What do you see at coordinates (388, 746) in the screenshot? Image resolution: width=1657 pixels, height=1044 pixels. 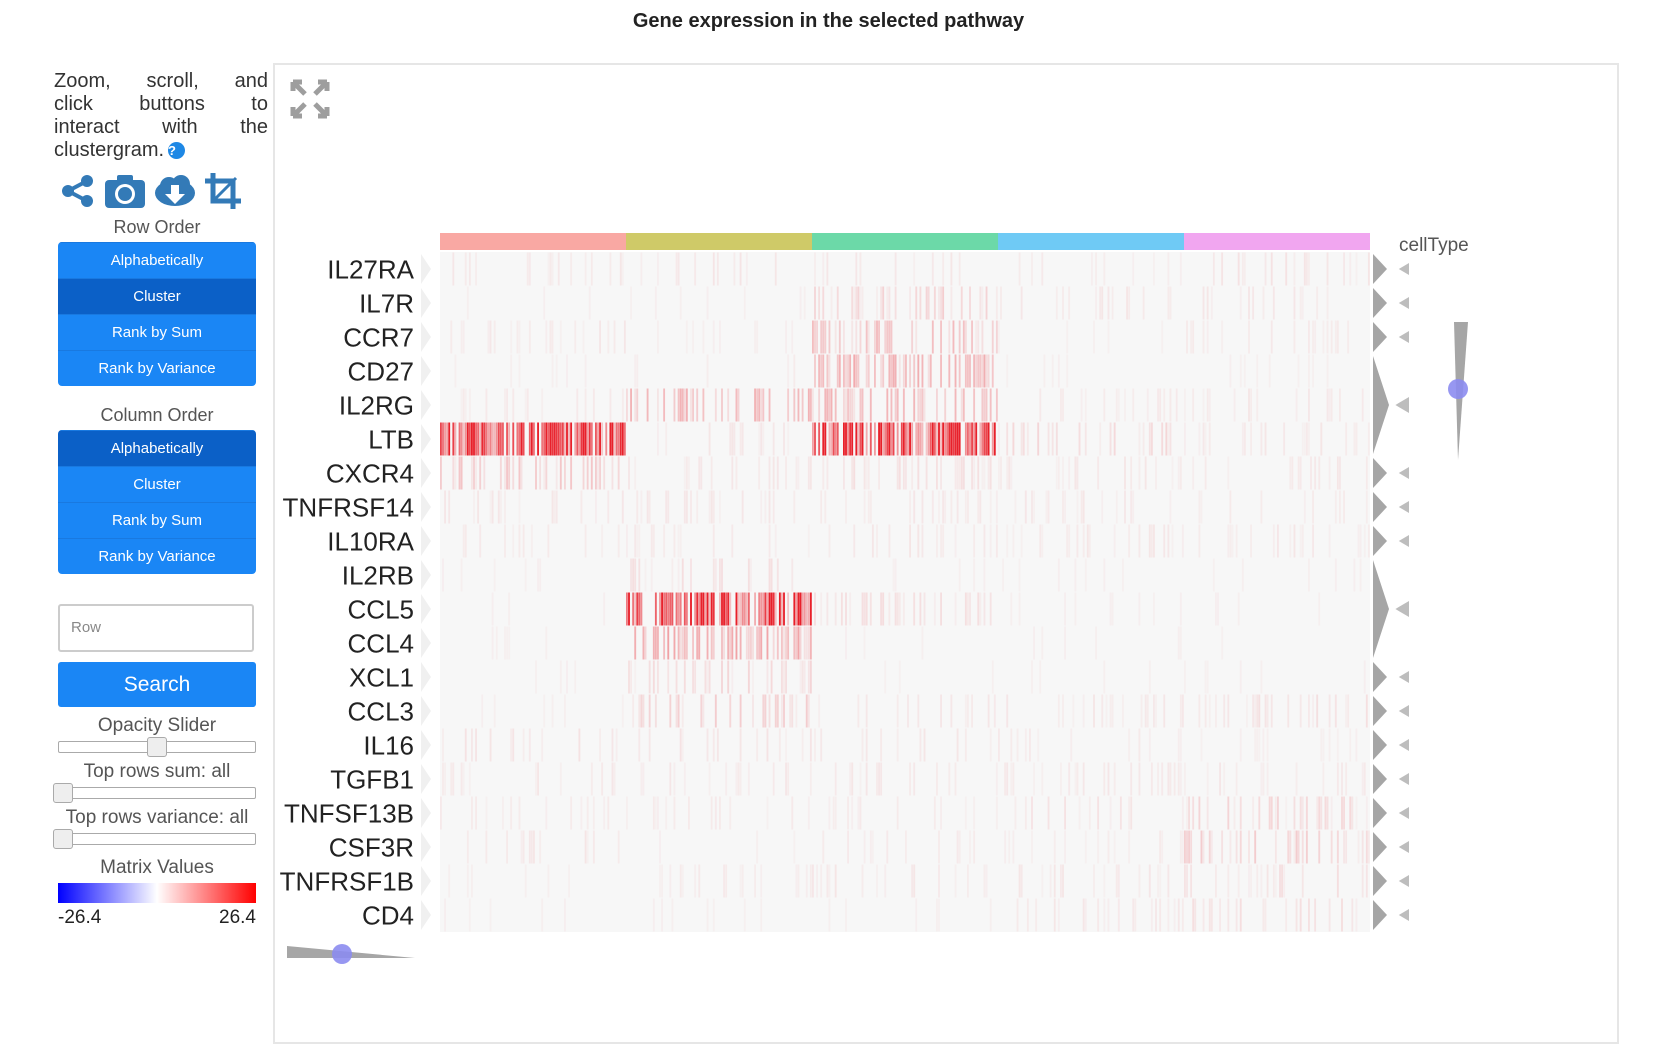 I see `row-label-il16: IL16` at bounding box center [388, 746].